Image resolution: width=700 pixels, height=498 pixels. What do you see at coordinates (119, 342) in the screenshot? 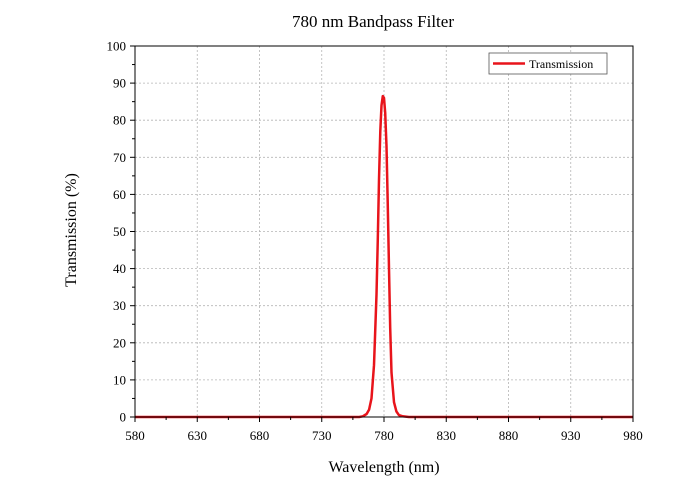
I see `y-tick-label: 20` at bounding box center [119, 342].